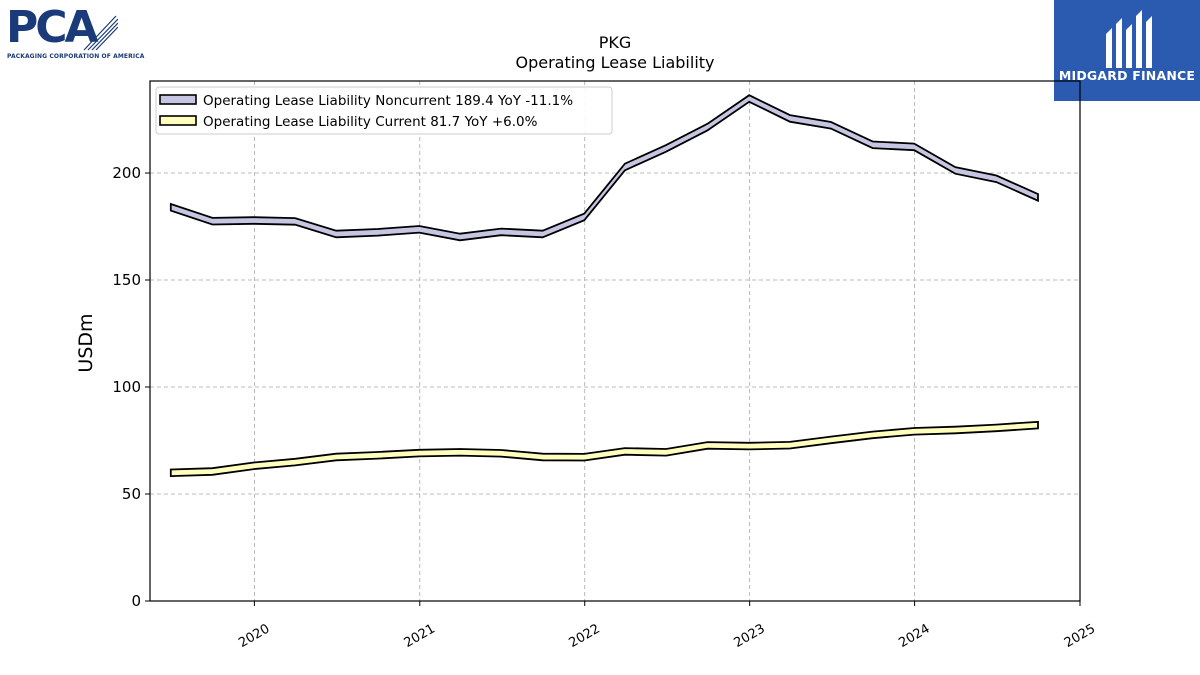 Image resolution: width=1200 pixels, height=675 pixels. What do you see at coordinates (131, 494) in the screenshot?
I see `y-tick-label: 50` at bounding box center [131, 494].